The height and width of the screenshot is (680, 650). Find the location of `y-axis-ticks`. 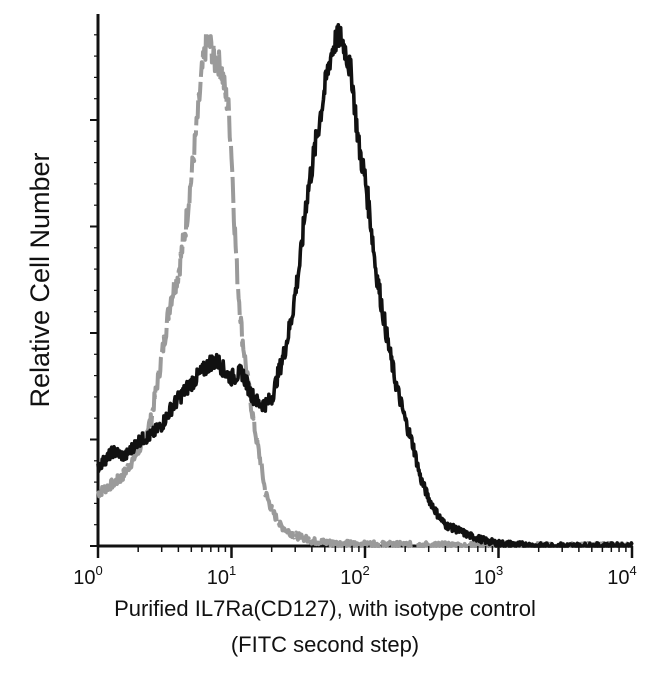

y-axis-ticks is located at coordinates (94, 290).